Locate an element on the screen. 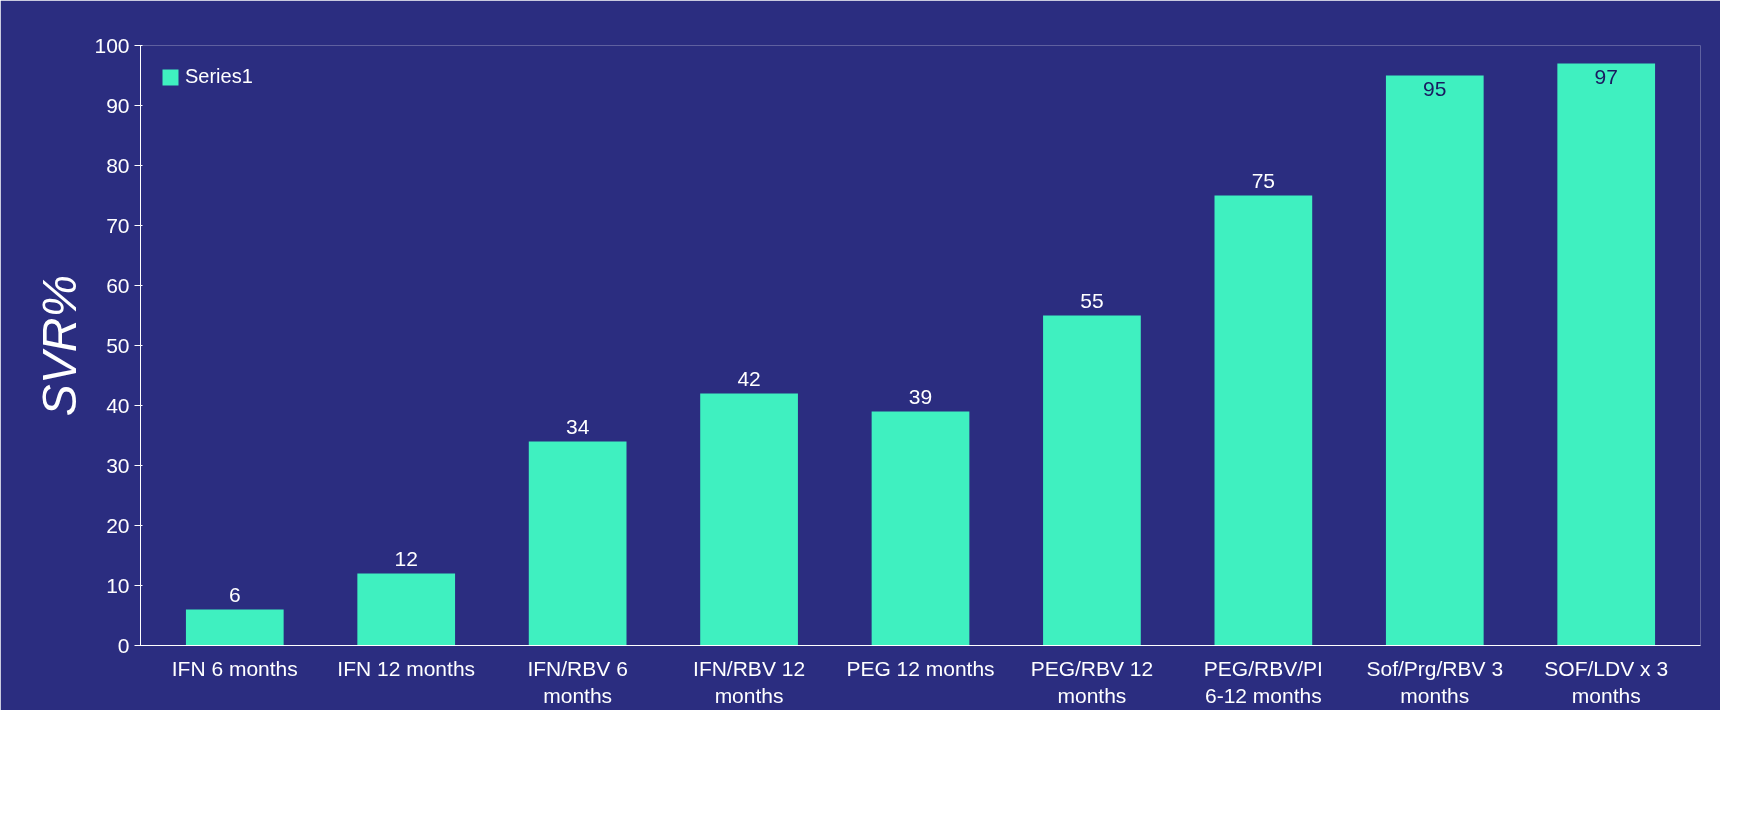 This screenshot has width=1749, height=839. y-tick-label: 0 is located at coordinates (123, 645).